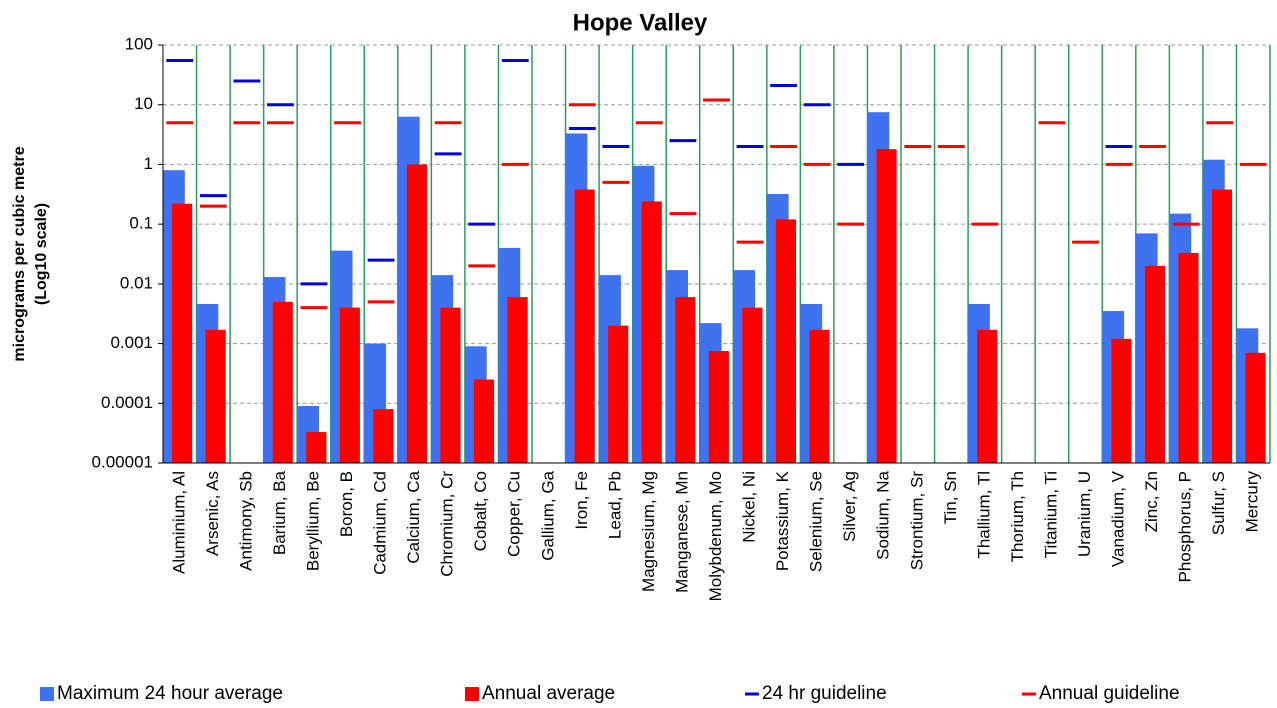 The width and height of the screenshot is (1277, 708). What do you see at coordinates (41, 254) in the screenshot?
I see `y-axis-label: (Log10 scale)` at bounding box center [41, 254].